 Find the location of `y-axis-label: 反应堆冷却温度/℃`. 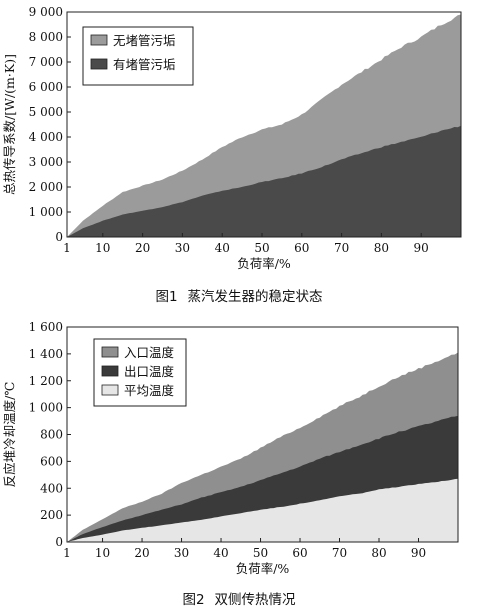

y-axis-label: 反应堆冷却温度/℃ is located at coordinates (9, 435).